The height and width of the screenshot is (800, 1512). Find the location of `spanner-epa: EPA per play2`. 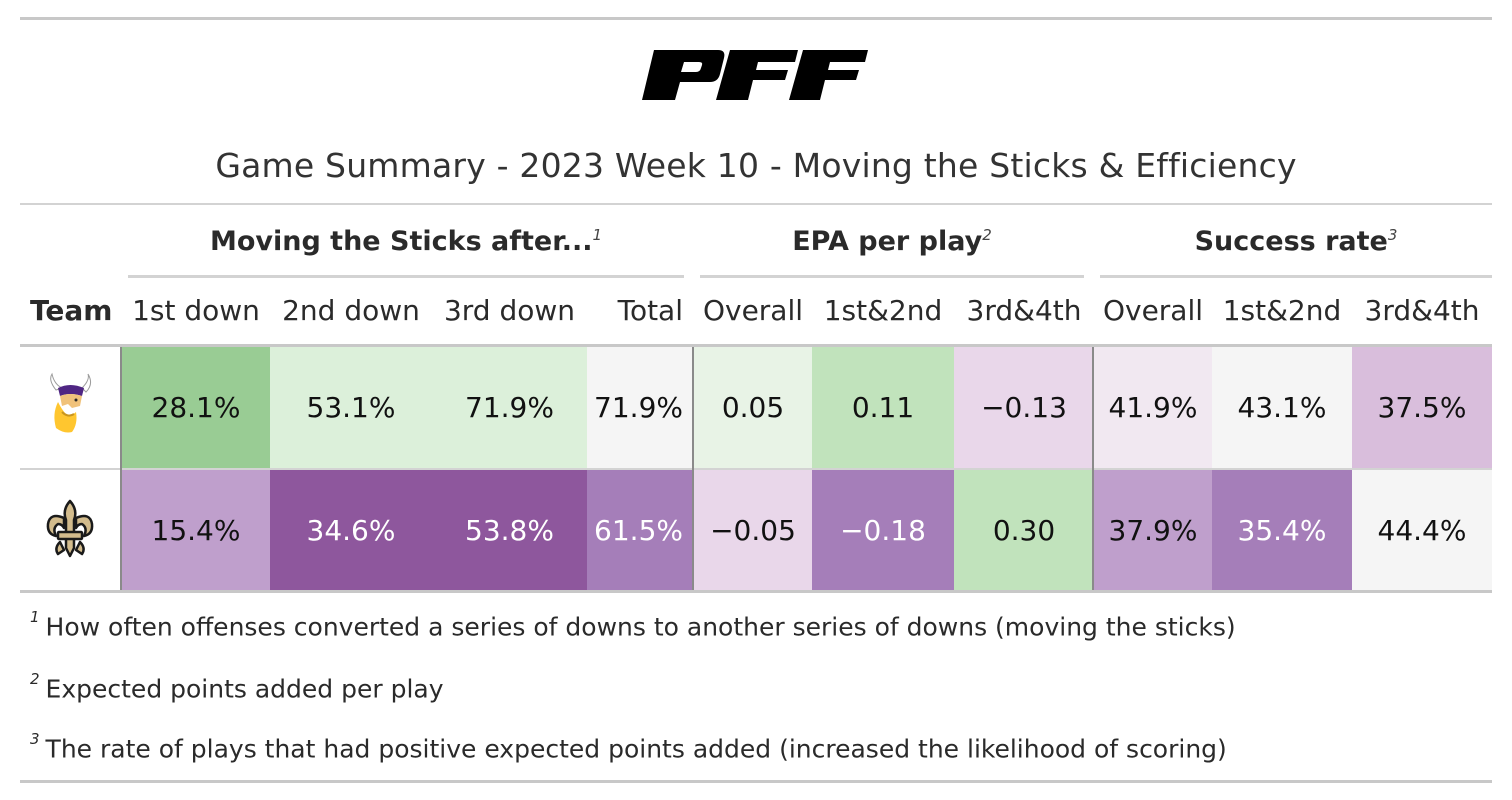

spanner-epa: EPA per play2 is located at coordinates (892, 246).